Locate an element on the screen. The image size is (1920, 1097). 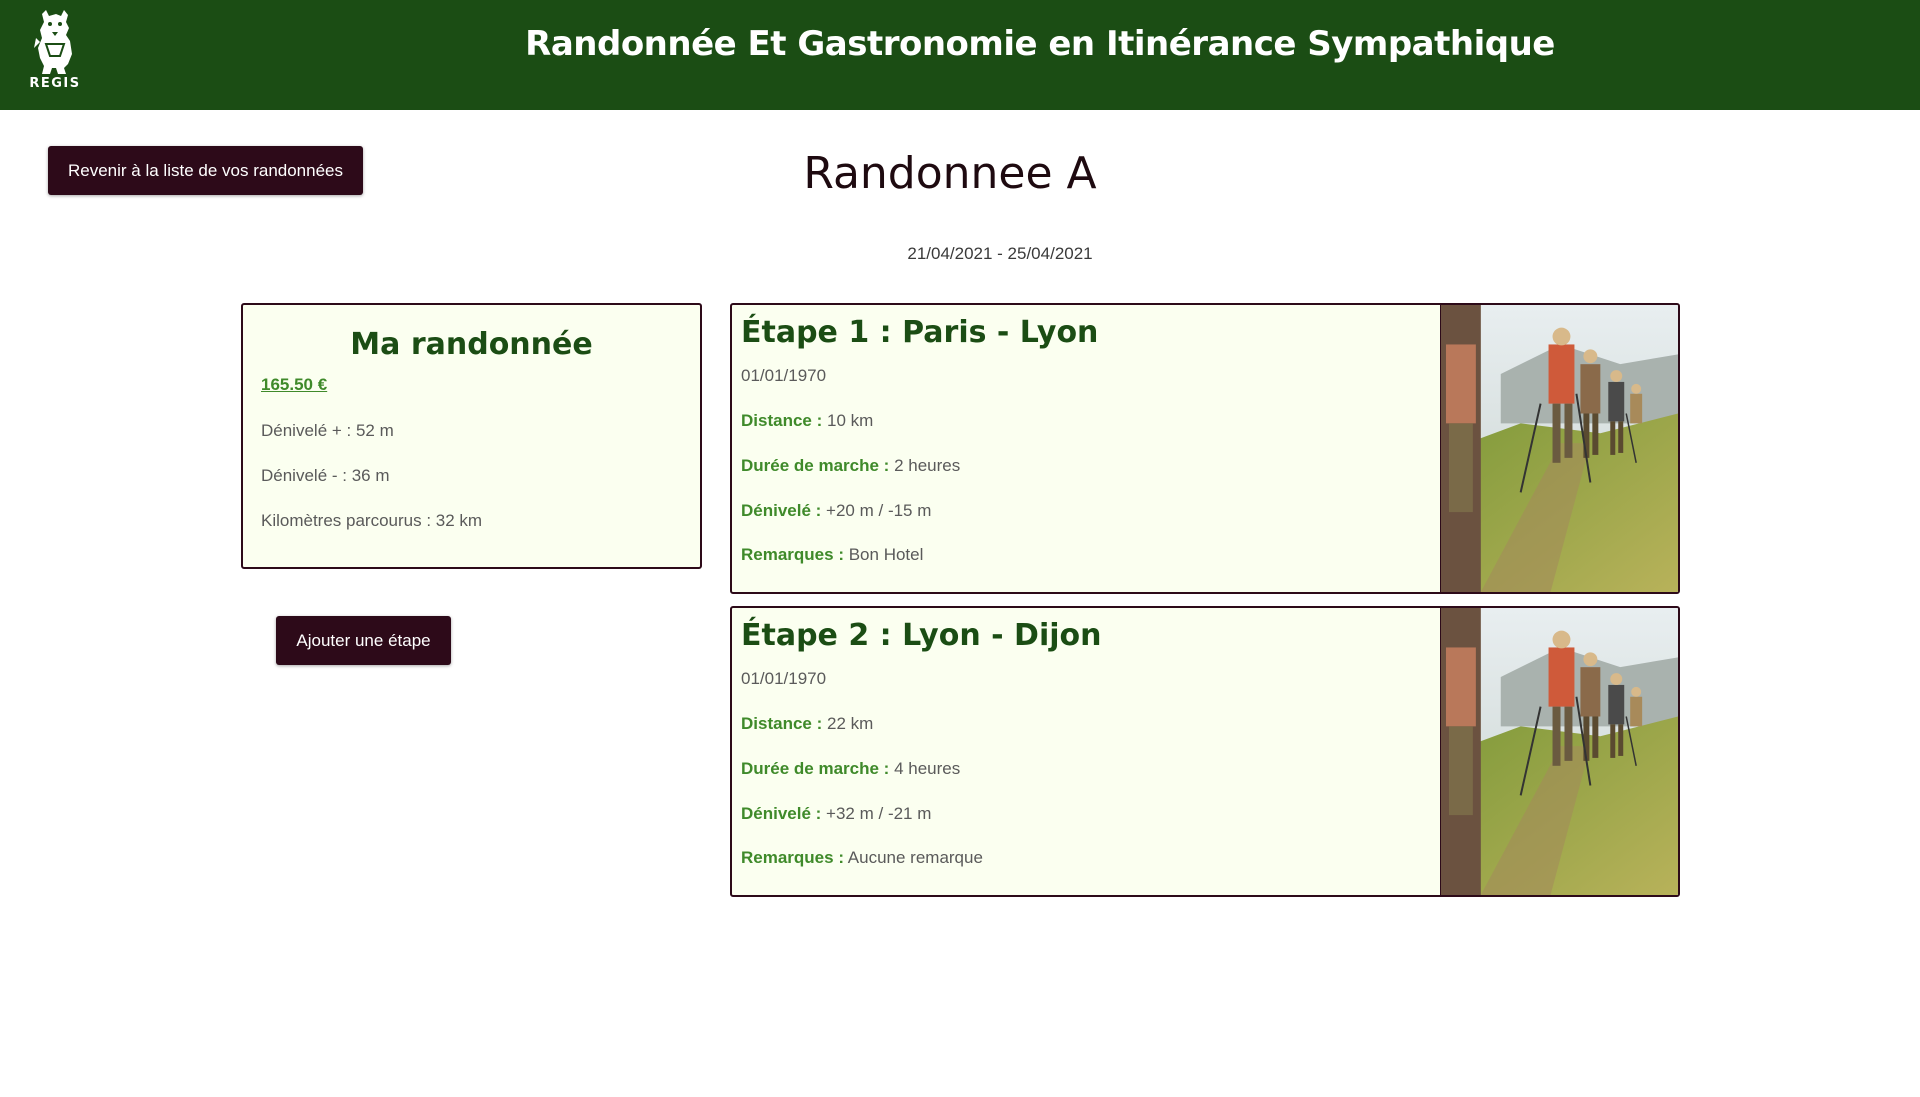
stage-remarks: Remarques : Bon Hotel is located at coordinates (832, 555).